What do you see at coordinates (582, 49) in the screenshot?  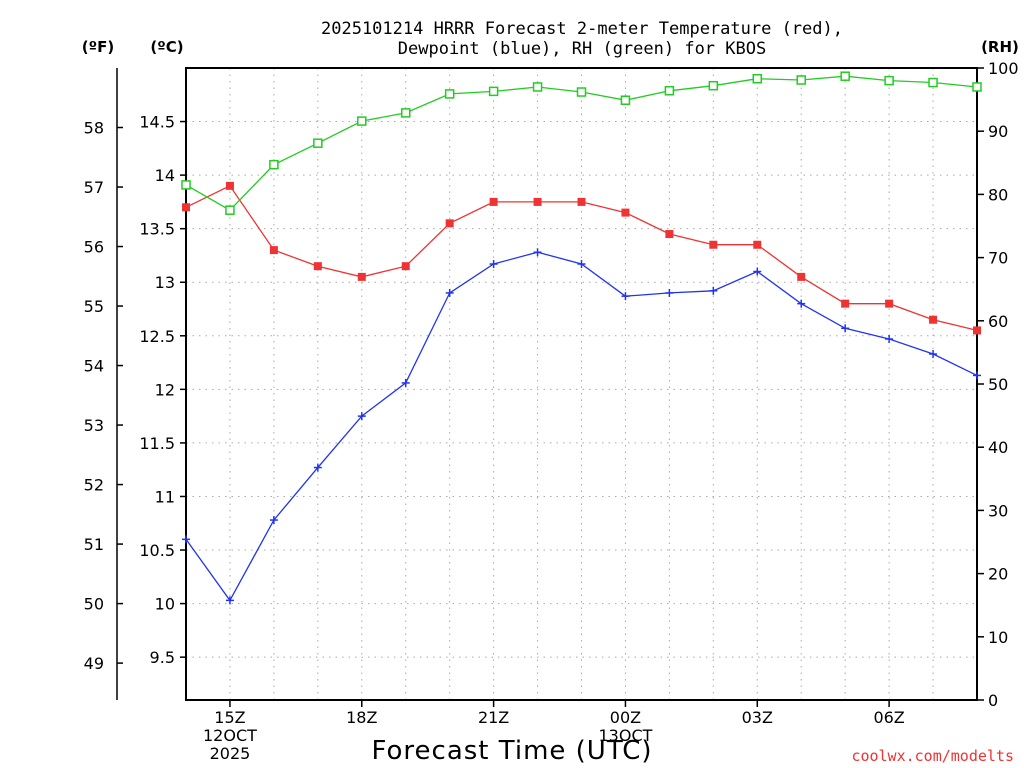 I see `chart-title-line2: Dewpoint (blue), RH (green) for KBOS` at bounding box center [582, 49].